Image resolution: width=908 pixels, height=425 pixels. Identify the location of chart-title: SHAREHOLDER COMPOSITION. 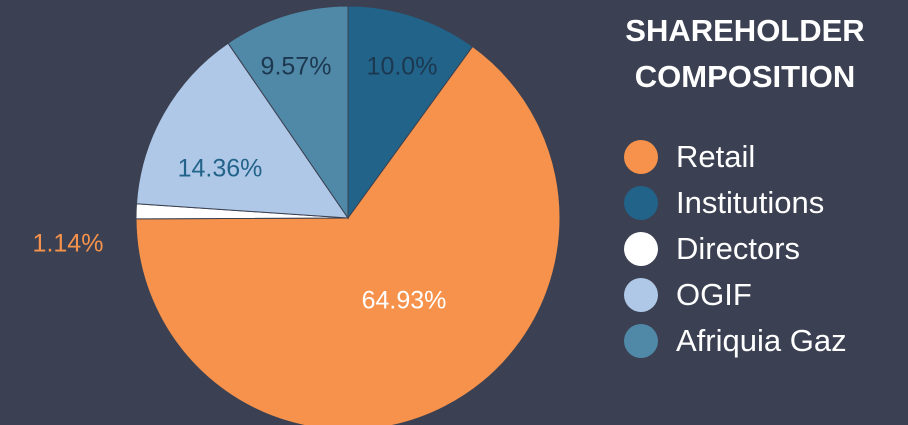
(745, 53).